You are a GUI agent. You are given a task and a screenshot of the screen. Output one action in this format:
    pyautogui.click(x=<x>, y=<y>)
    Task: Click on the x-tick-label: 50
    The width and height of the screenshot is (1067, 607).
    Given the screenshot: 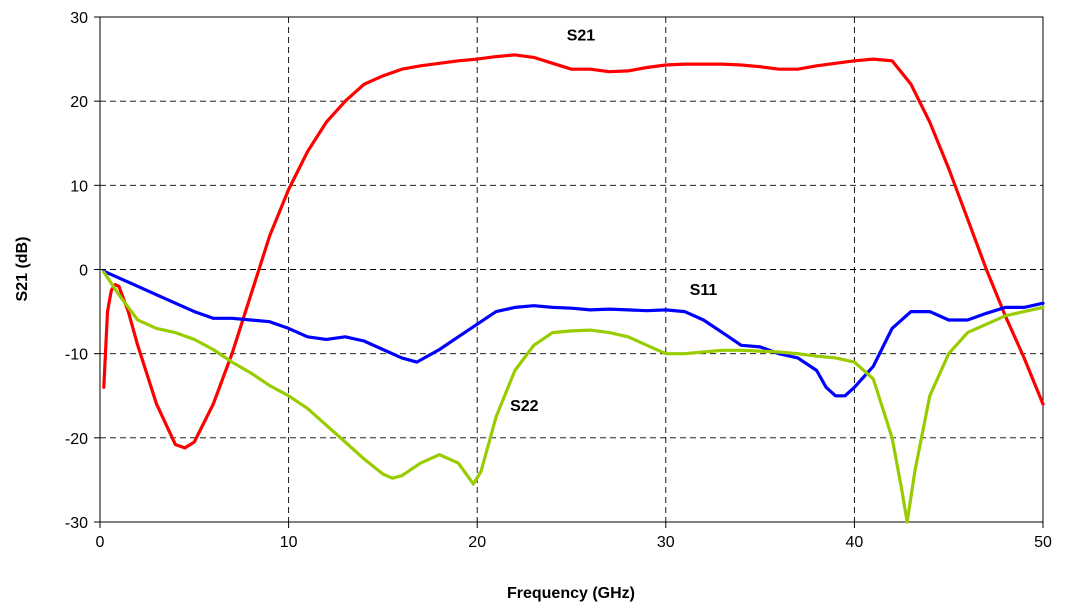 What is the action you would take?
    pyautogui.click(x=1043, y=542)
    